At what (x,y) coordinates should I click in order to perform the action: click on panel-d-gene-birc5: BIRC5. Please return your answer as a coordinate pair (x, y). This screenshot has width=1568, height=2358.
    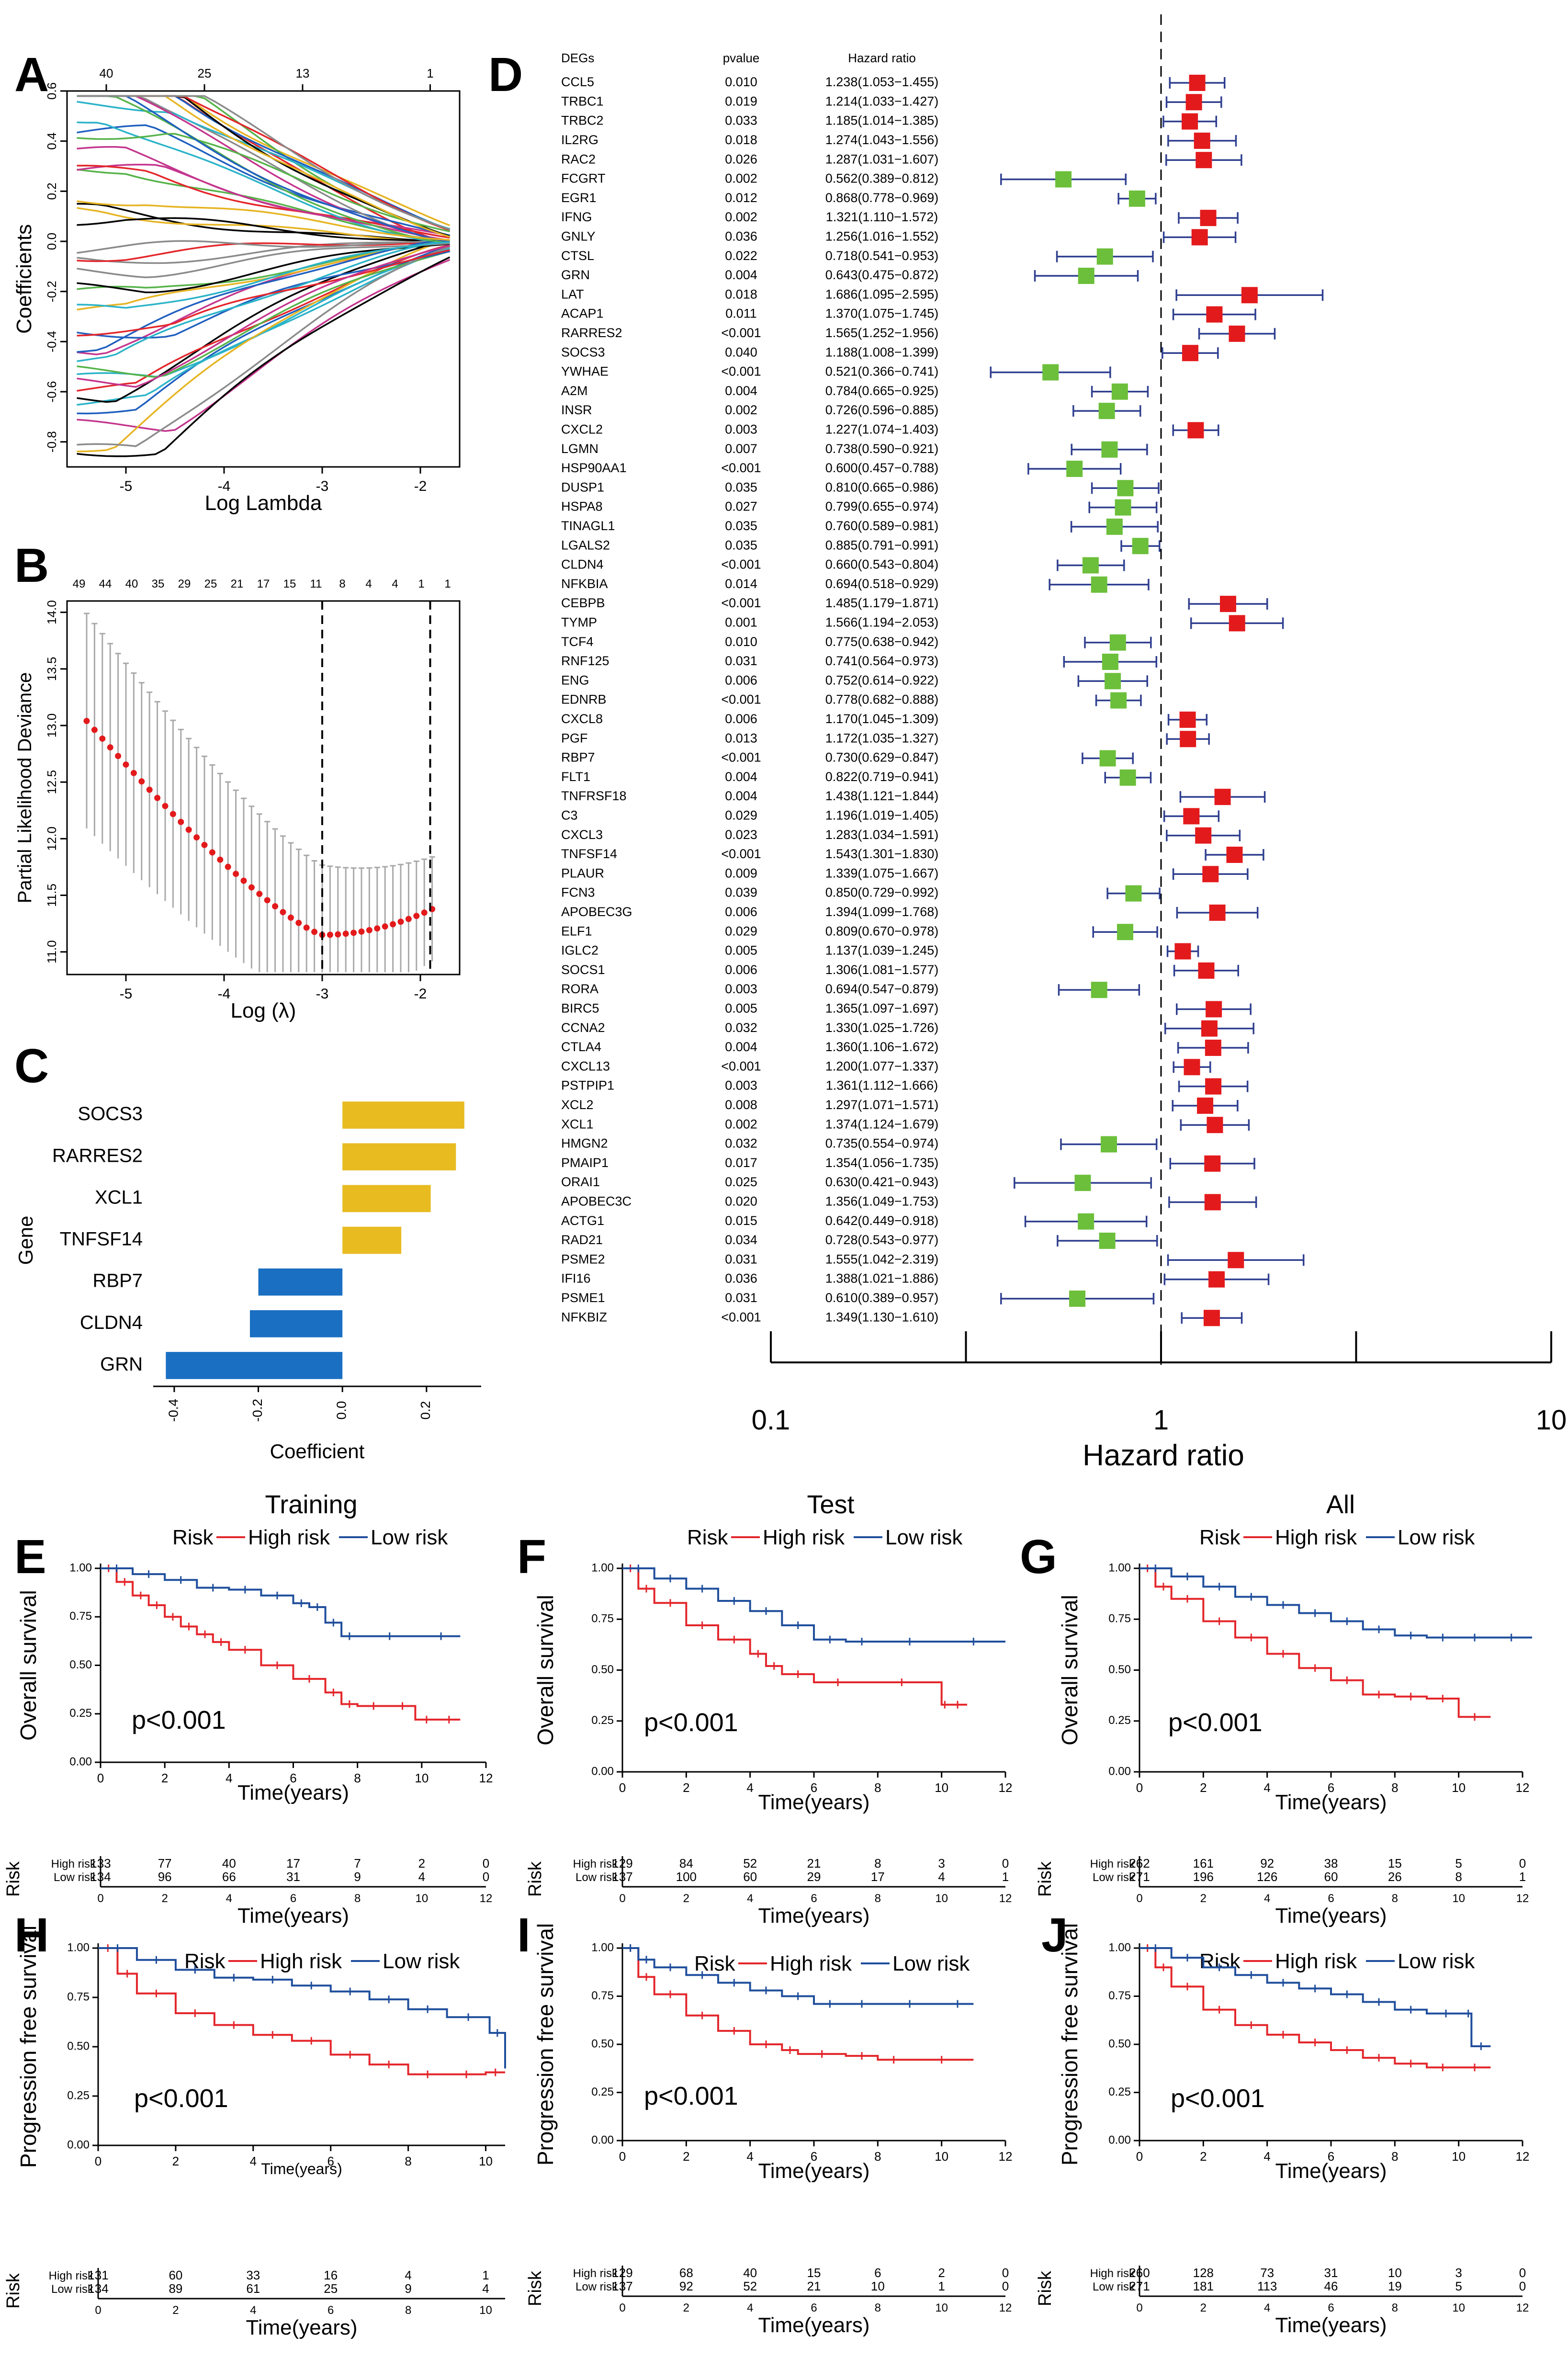
    Looking at the image, I should click on (580, 1009).